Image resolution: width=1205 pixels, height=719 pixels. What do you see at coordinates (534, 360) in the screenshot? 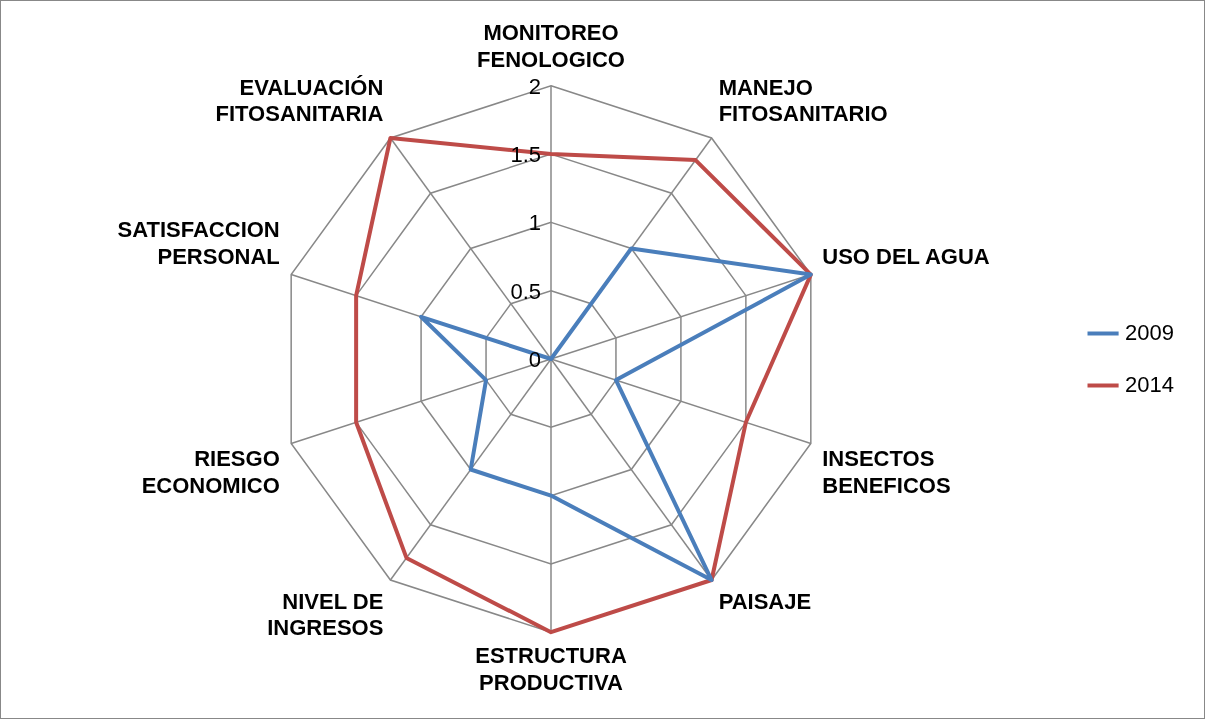
I see `y-tick-label: 0` at bounding box center [534, 360].